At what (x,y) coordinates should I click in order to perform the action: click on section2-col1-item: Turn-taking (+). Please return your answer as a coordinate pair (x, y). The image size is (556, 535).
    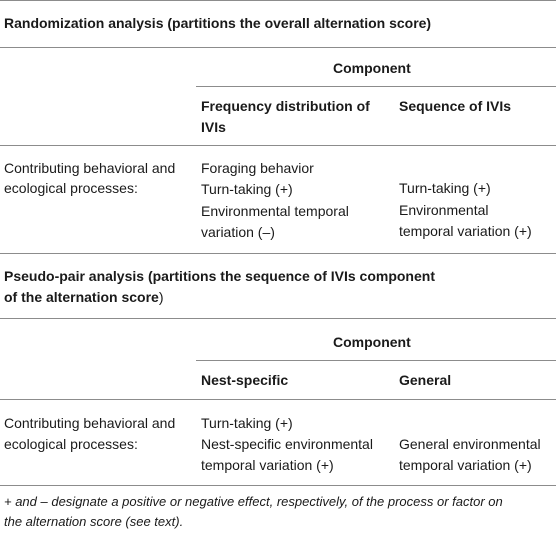
    Looking at the image, I should click on (247, 423).